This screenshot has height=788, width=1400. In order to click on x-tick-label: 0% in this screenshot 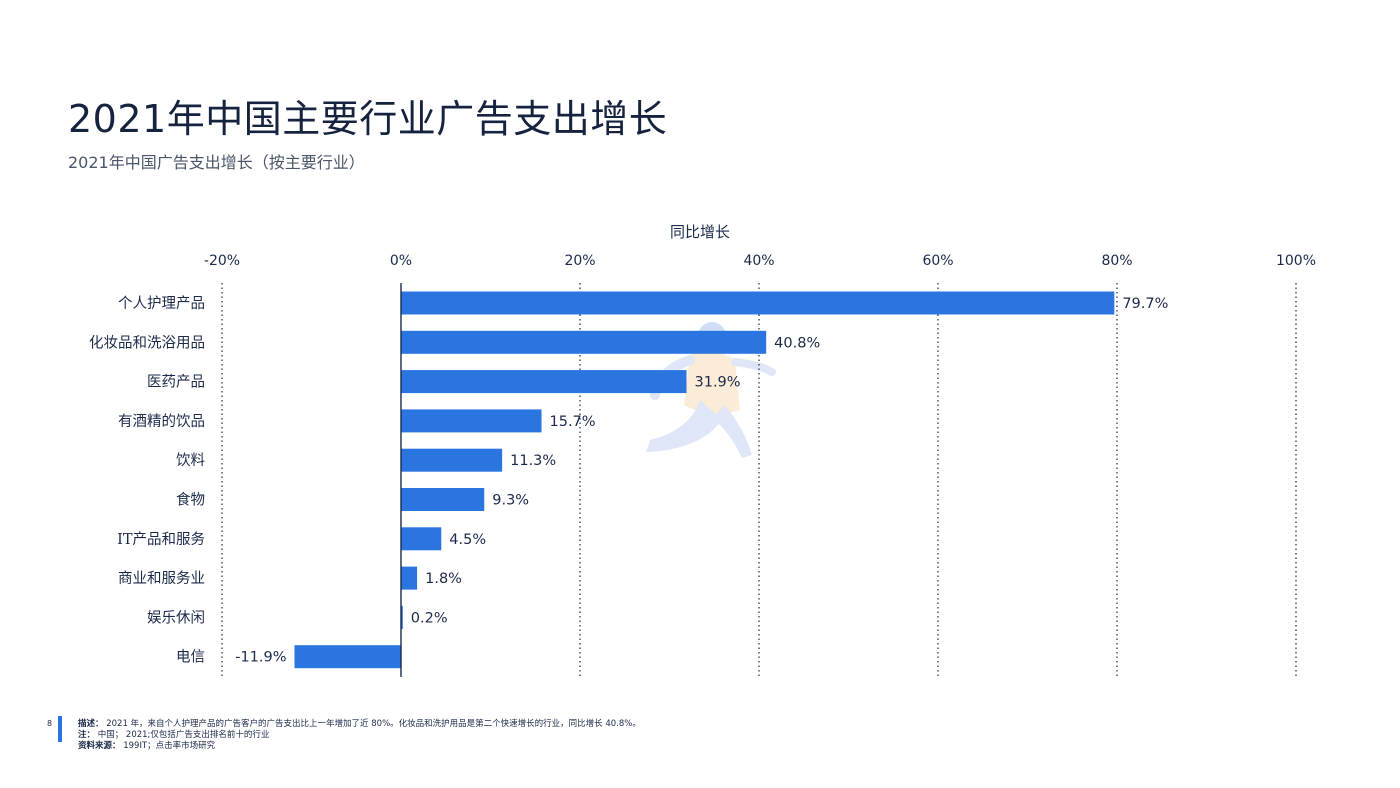, I will do `click(401, 261)`.